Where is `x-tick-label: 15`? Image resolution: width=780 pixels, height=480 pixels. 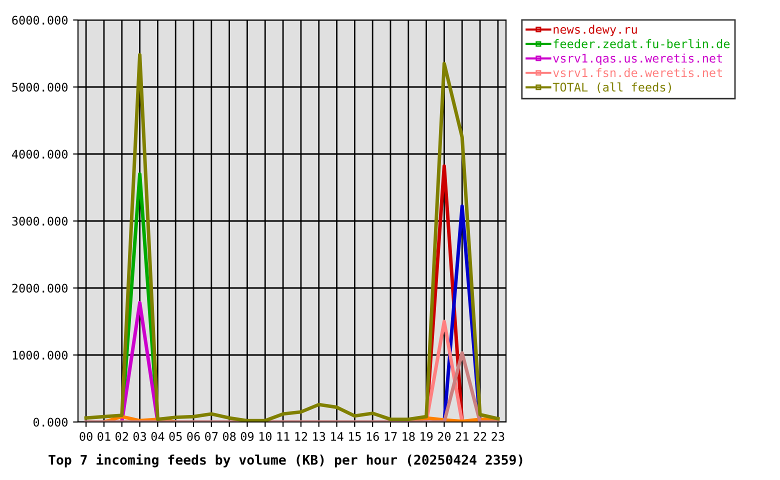 x-tick-label: 15 is located at coordinates (354, 436).